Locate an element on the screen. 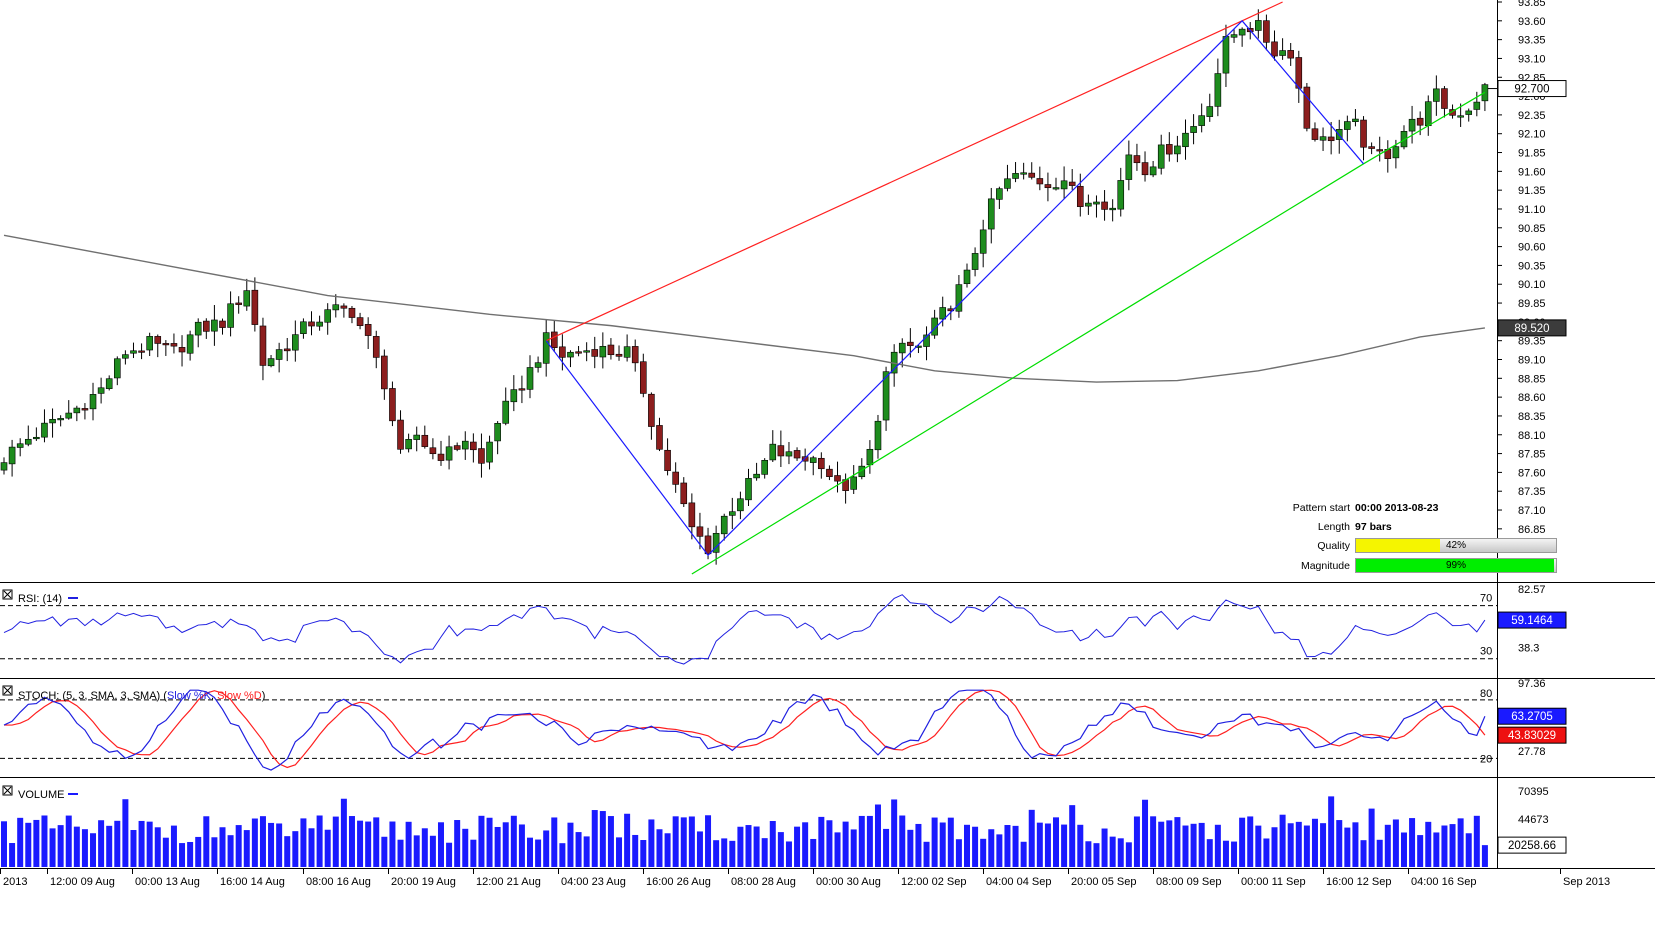 The image size is (1655, 942). price-tick-label: 87.35 is located at coordinates (1532, 492).